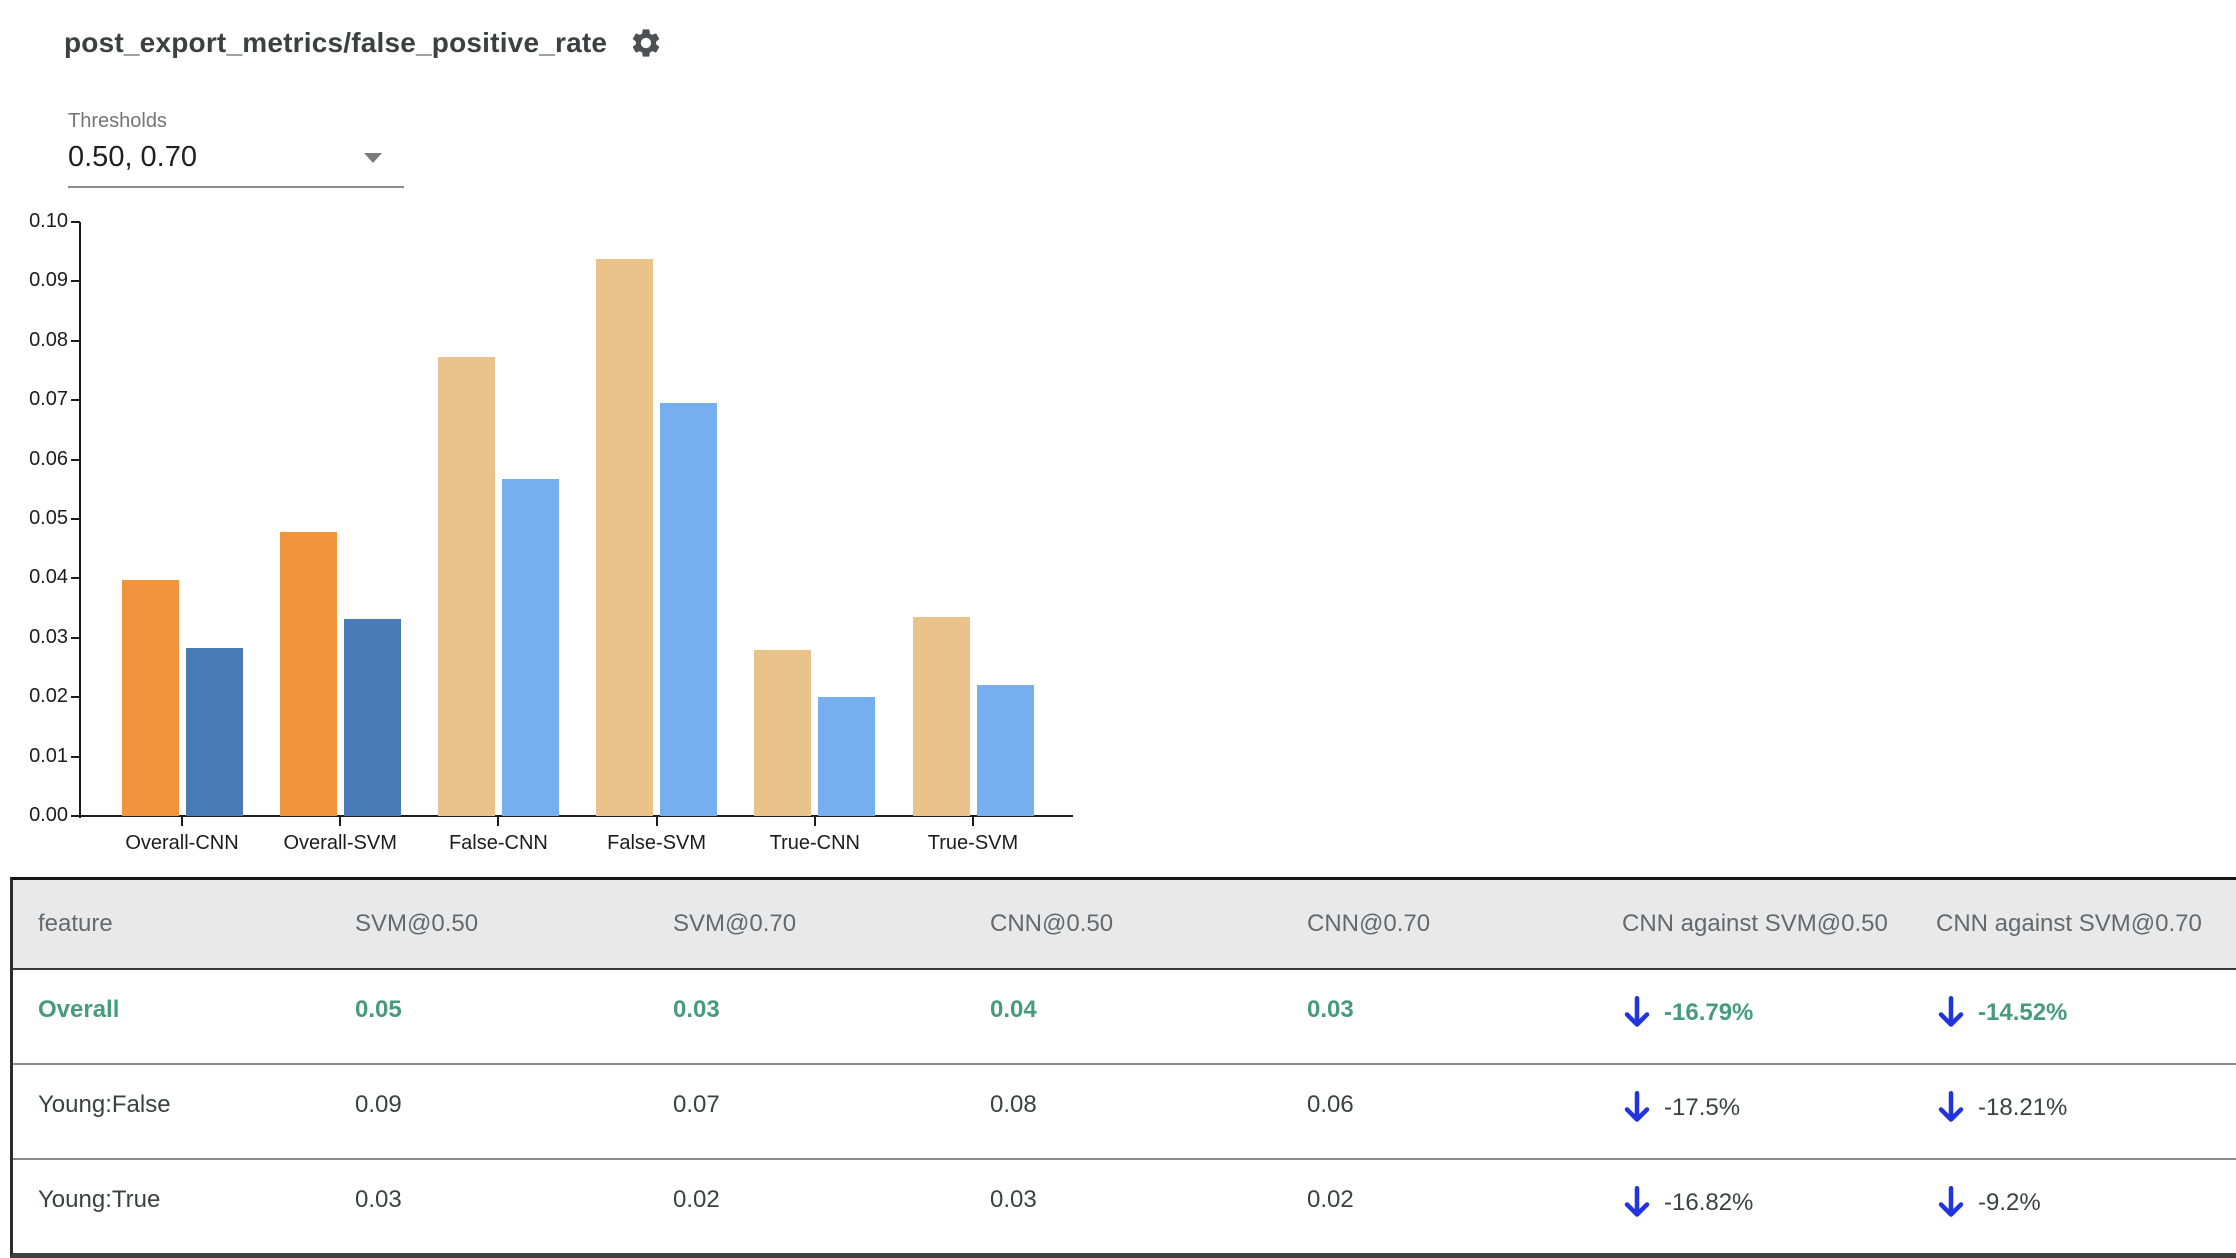 The height and width of the screenshot is (1258, 2236). Describe the element at coordinates (99, 1199) in the screenshot. I see `feature-cell: Young:True` at that location.